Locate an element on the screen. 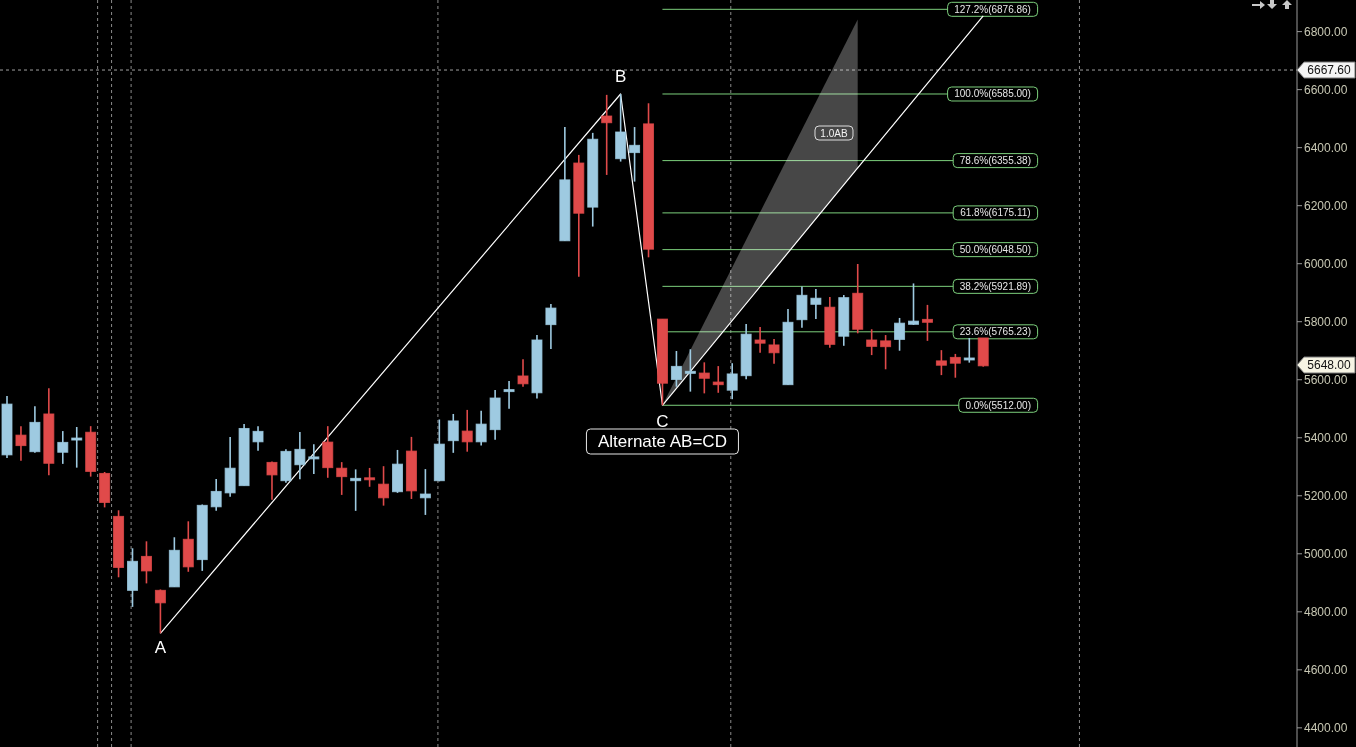  annotation: A is located at coordinates (160, 648).